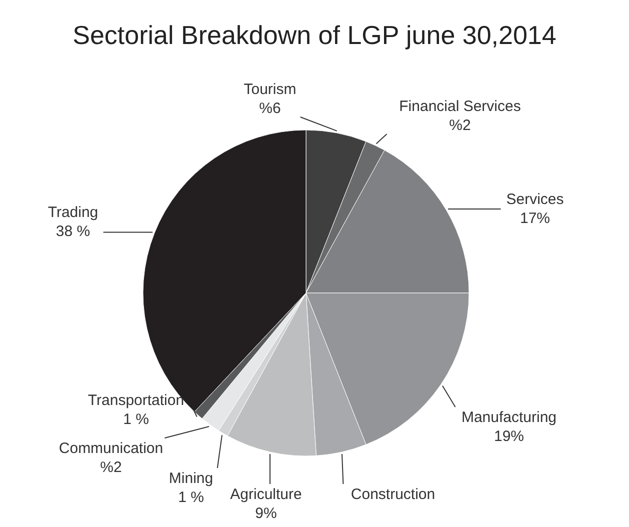 The width and height of the screenshot is (629, 527). What do you see at coordinates (460, 106) in the screenshot?
I see `slice-label: Financial Services` at bounding box center [460, 106].